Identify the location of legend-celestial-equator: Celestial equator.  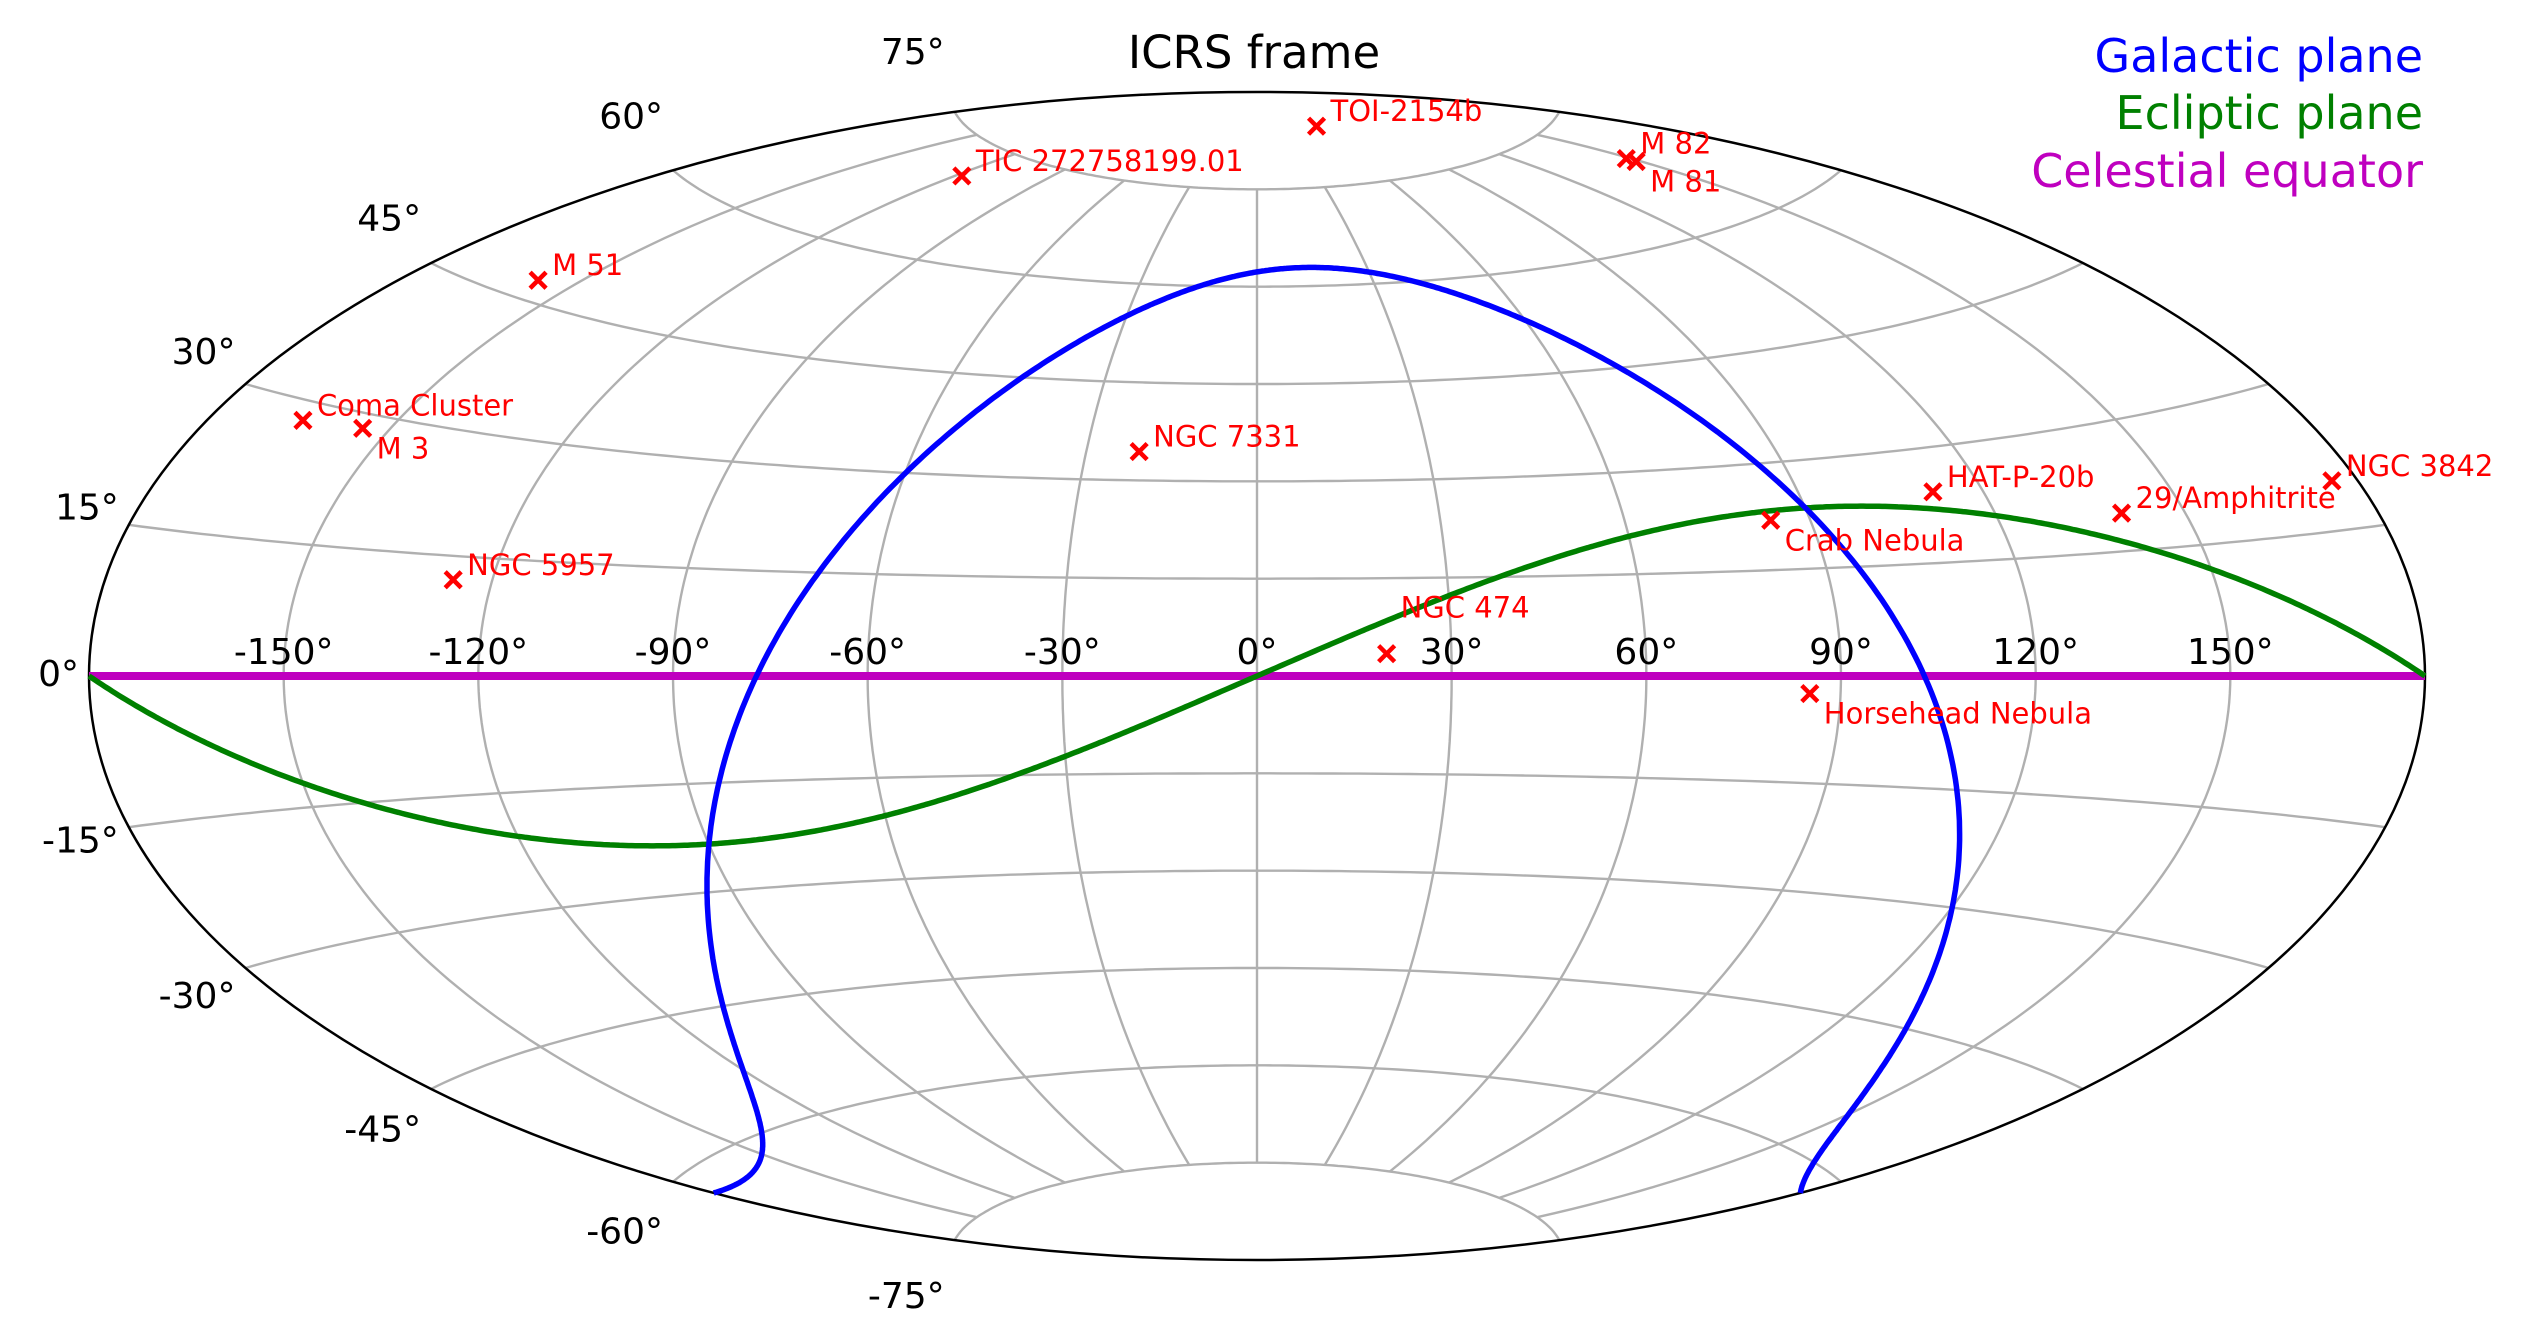
(2227, 171).